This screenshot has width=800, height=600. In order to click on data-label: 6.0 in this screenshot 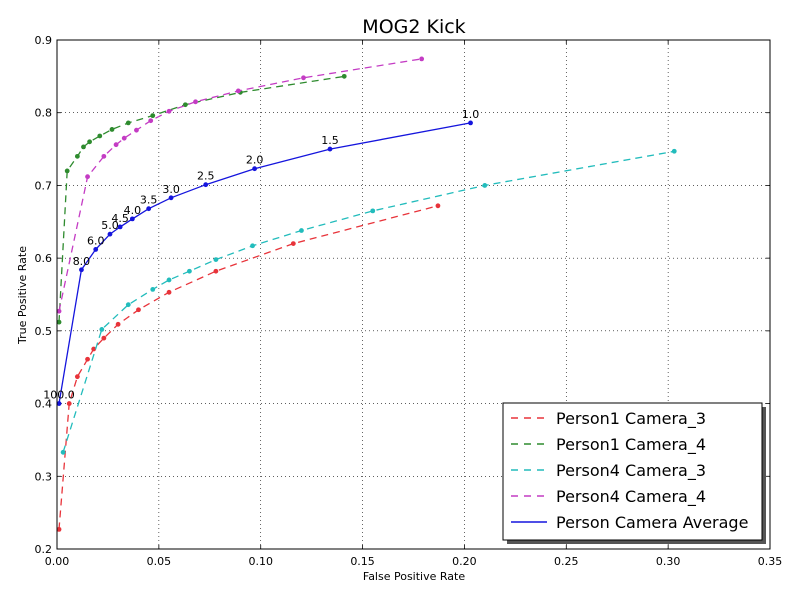, I will do `click(96, 240)`.